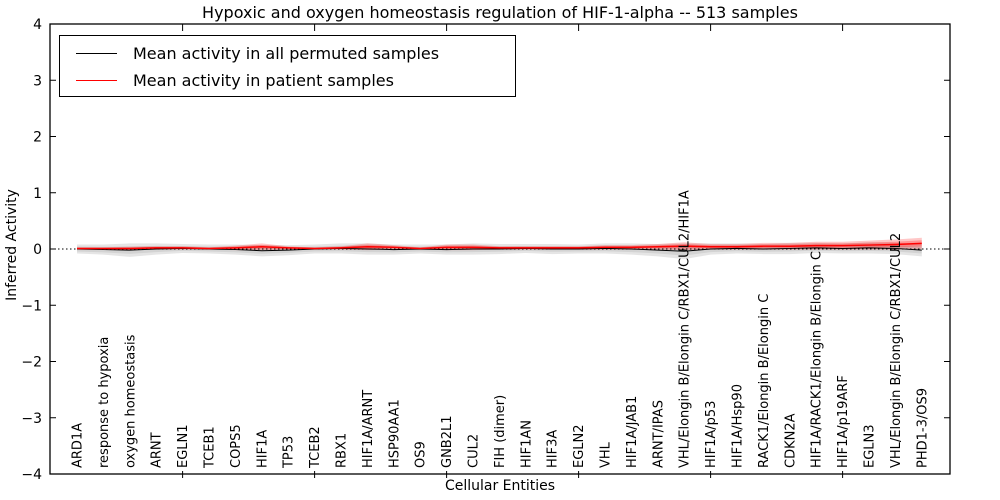 Image resolution: width=1000 pixels, height=500 pixels. What do you see at coordinates (500, 431) in the screenshot?
I see `x-category-label: FIH (dimer)` at bounding box center [500, 431].